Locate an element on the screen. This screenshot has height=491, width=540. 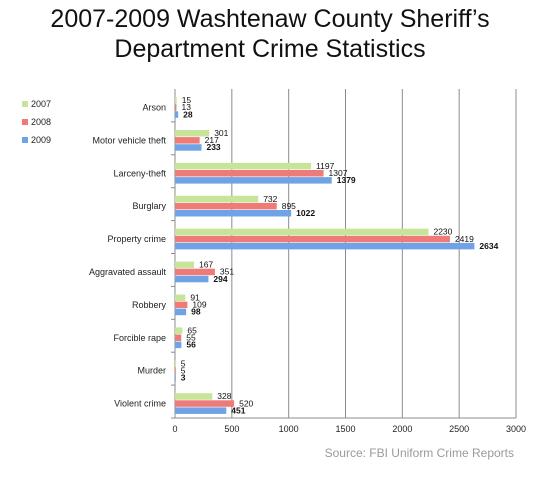
bar-robbery-2009 is located at coordinates (181, 312).